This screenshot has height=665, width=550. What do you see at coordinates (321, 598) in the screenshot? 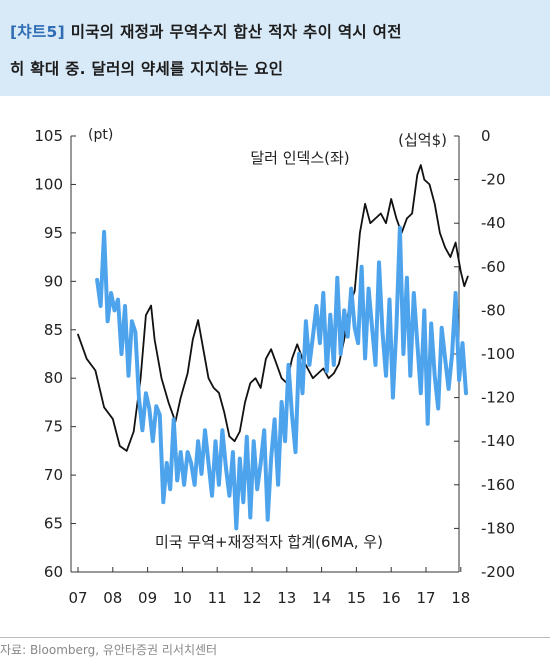
I see `x-tick-label: 14` at bounding box center [321, 598].